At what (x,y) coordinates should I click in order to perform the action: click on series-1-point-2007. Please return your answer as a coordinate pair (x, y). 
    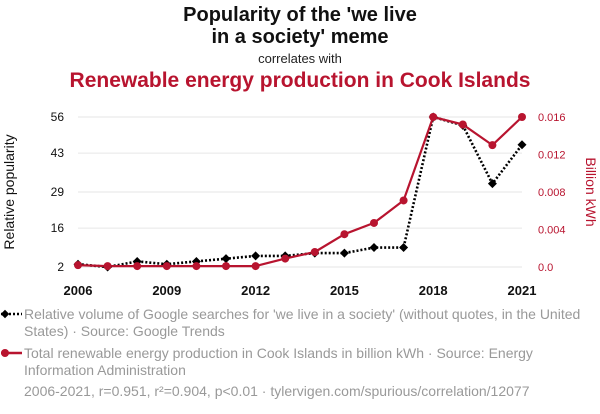
    Looking at the image, I should click on (107, 266).